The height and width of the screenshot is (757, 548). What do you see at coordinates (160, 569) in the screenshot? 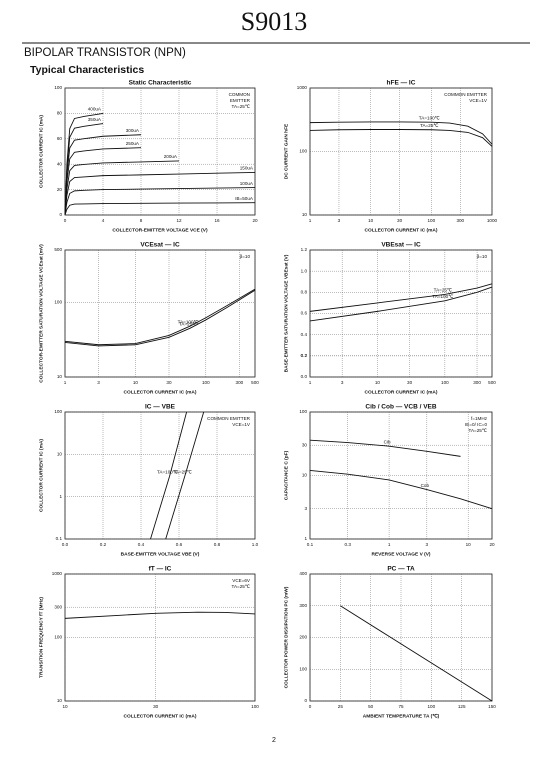
I see `chart-title: fT — IC` at bounding box center [160, 569].